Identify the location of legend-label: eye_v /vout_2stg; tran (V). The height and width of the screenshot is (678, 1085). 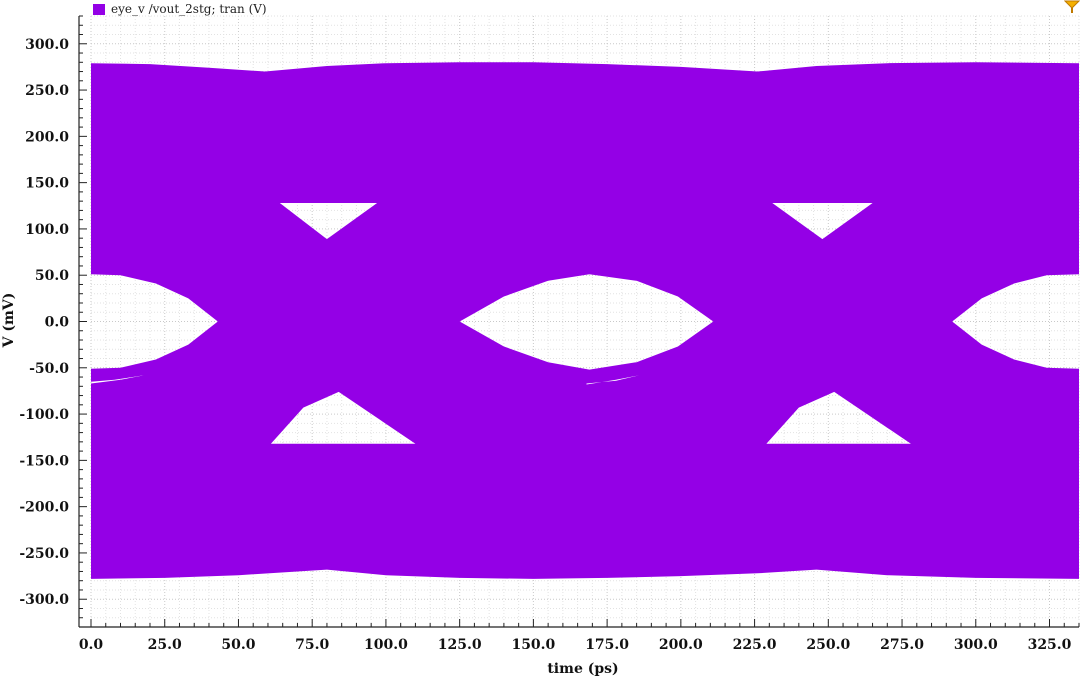
(189, 9).